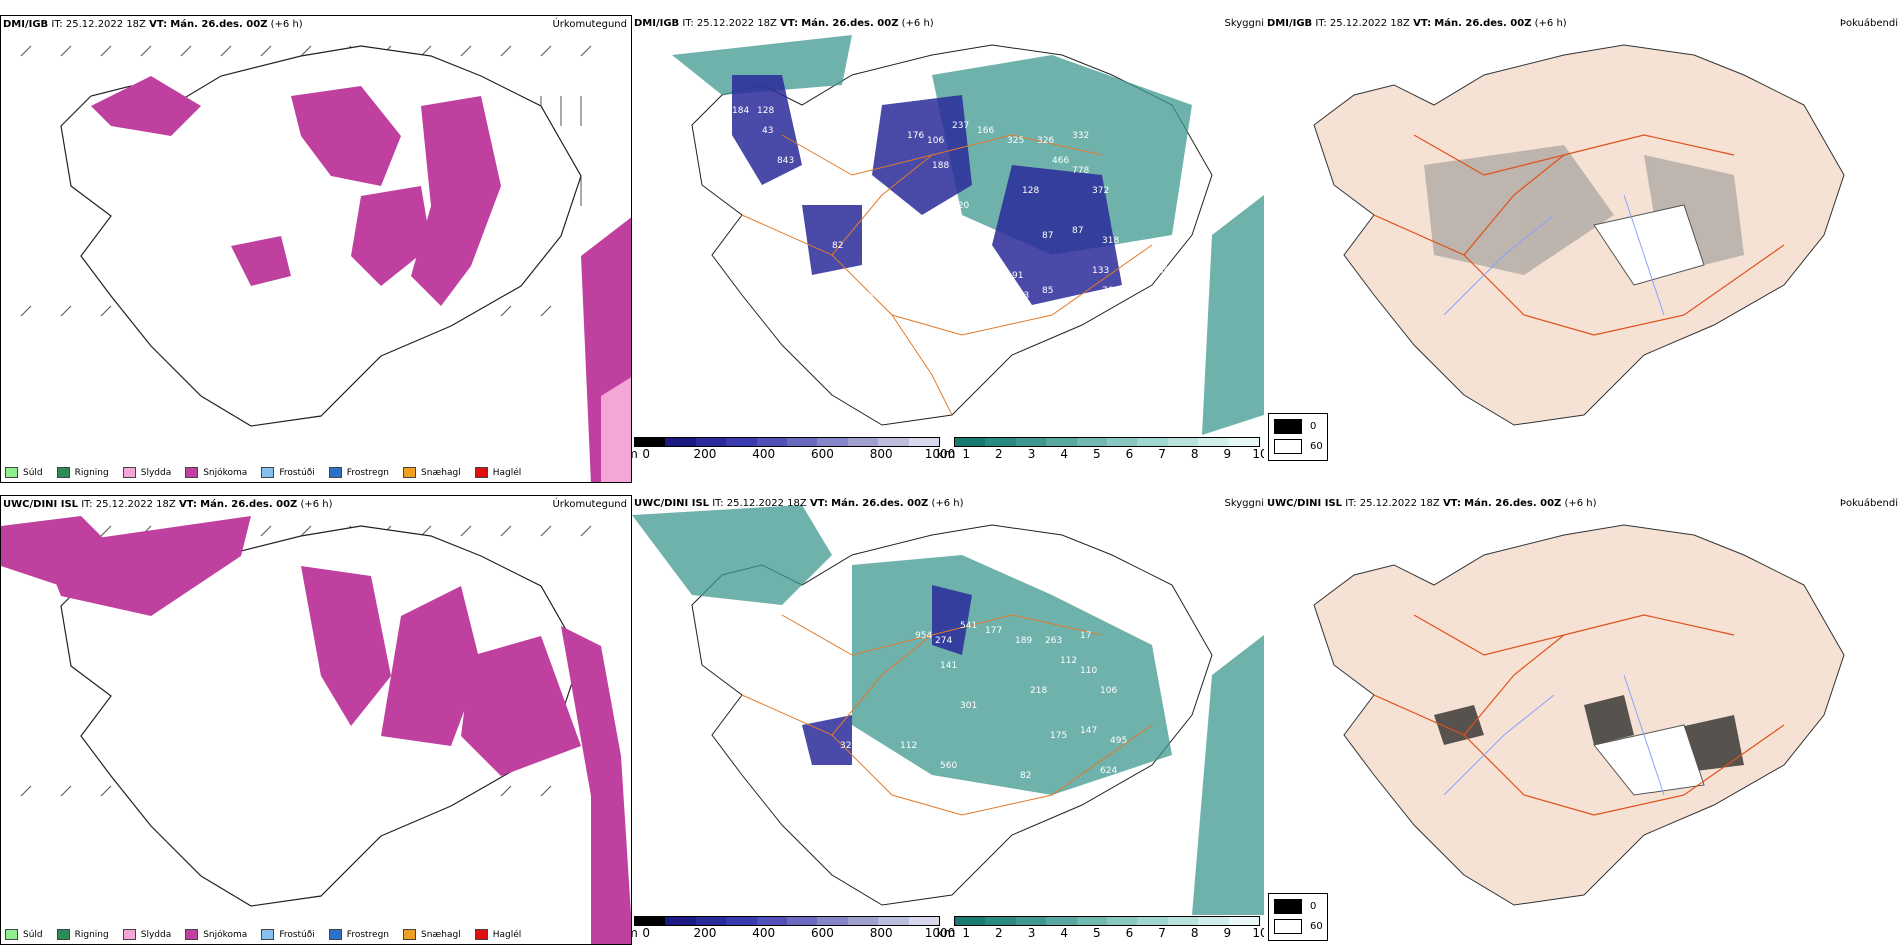 Image resolution: width=1900 pixels, height=950 pixels. Describe the element at coordinates (1554, 255) in the screenshot. I see `river-network` at that location.